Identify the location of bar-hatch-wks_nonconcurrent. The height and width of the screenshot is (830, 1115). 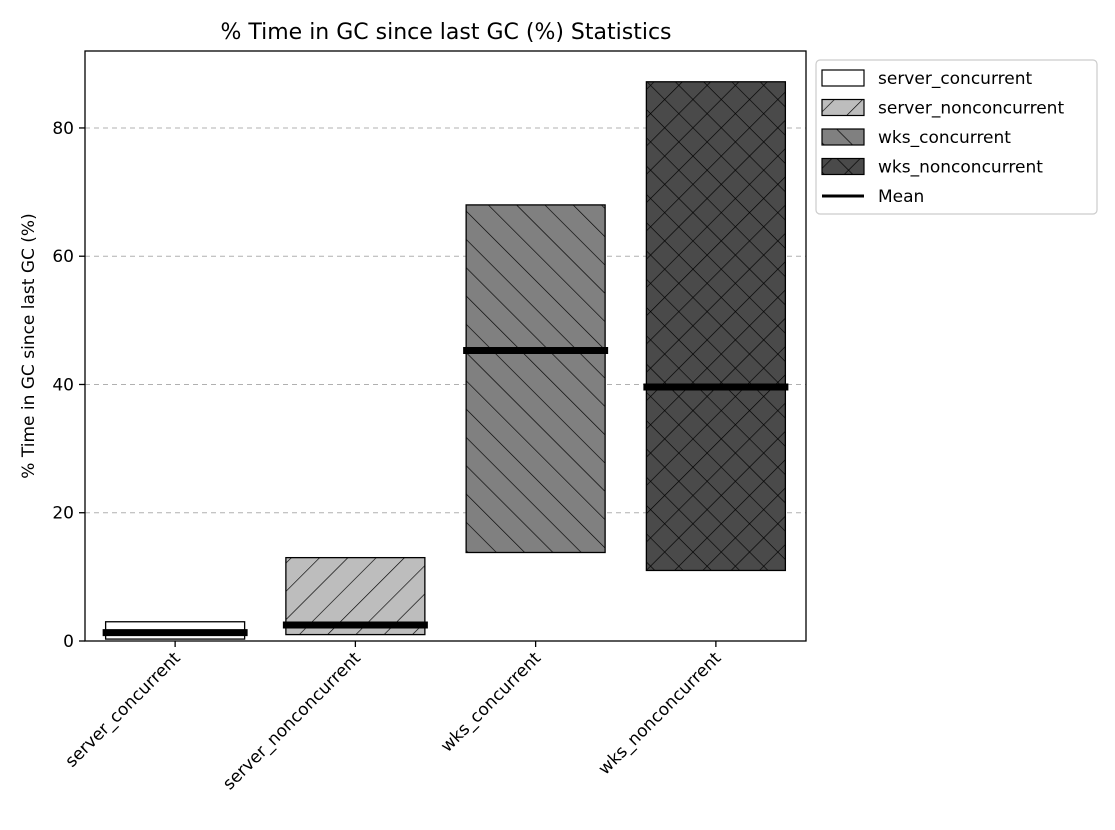
(716, 326).